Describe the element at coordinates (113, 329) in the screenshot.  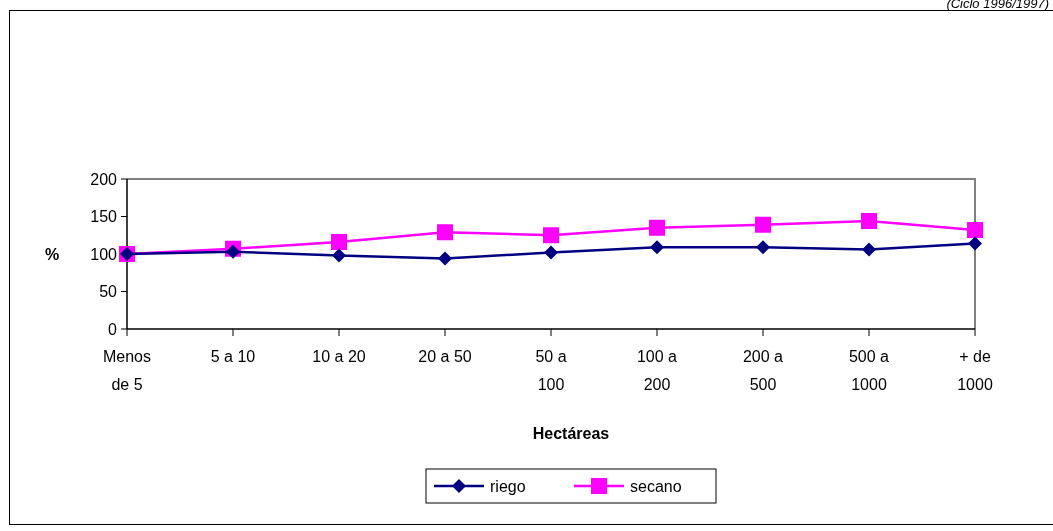
I see `y-tick-label: 0` at that location.